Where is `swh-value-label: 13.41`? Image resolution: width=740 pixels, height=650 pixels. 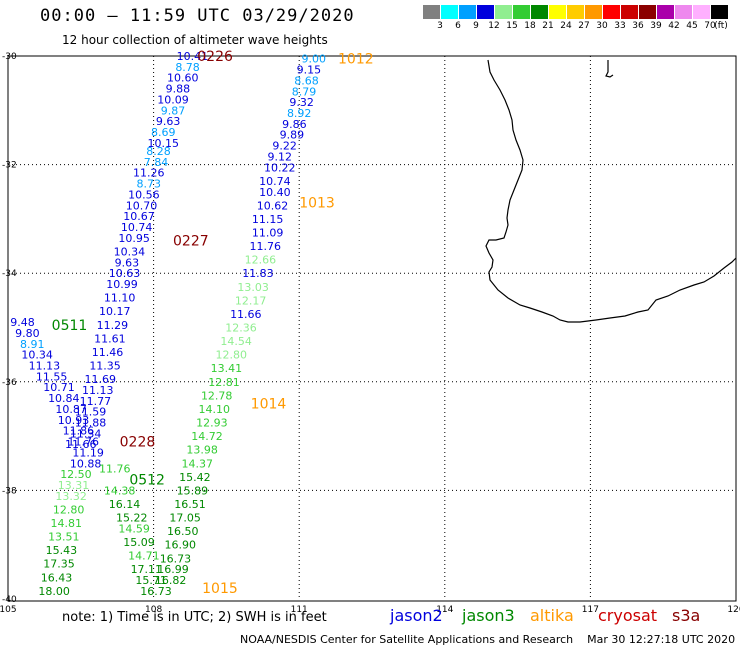
swh-value-label: 13.41 is located at coordinates (227, 368).